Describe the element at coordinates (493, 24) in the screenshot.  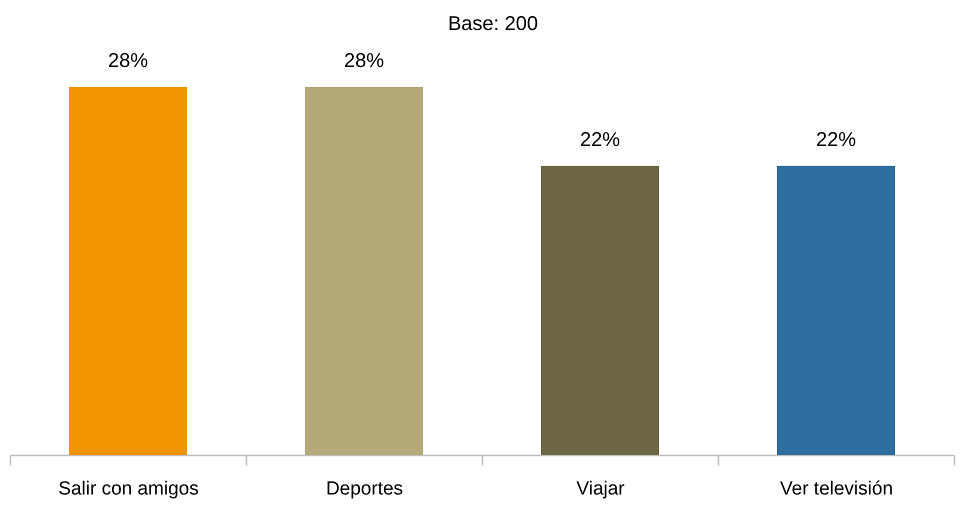
I see `chart-title: Base: 200` at that location.